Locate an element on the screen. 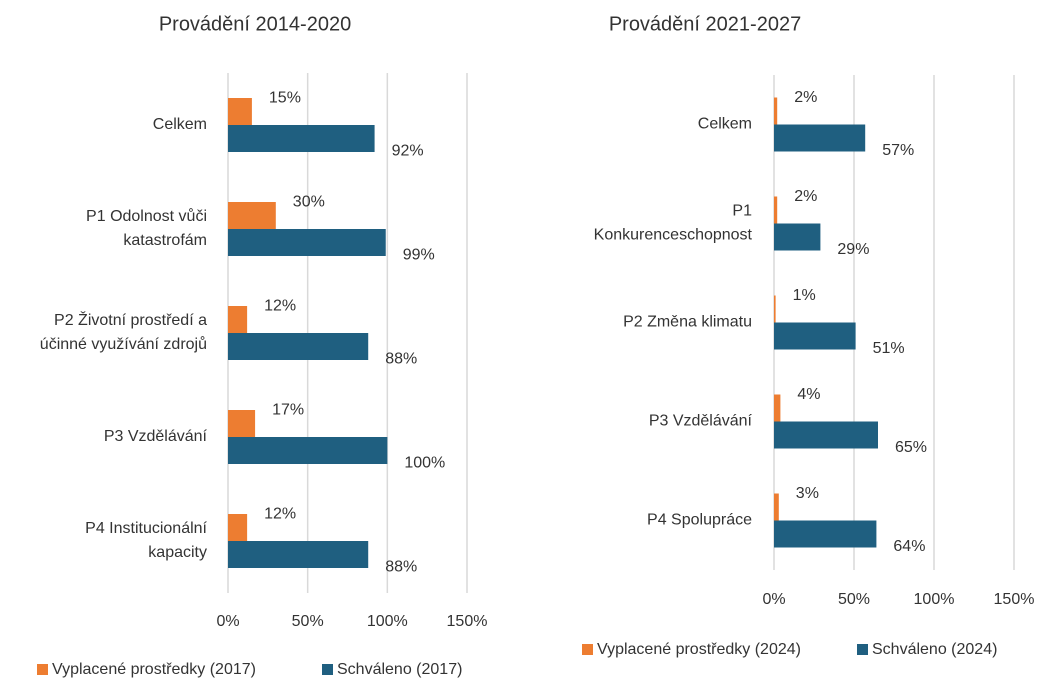 The image size is (1040, 682). data-label: 17% is located at coordinates (288, 410).